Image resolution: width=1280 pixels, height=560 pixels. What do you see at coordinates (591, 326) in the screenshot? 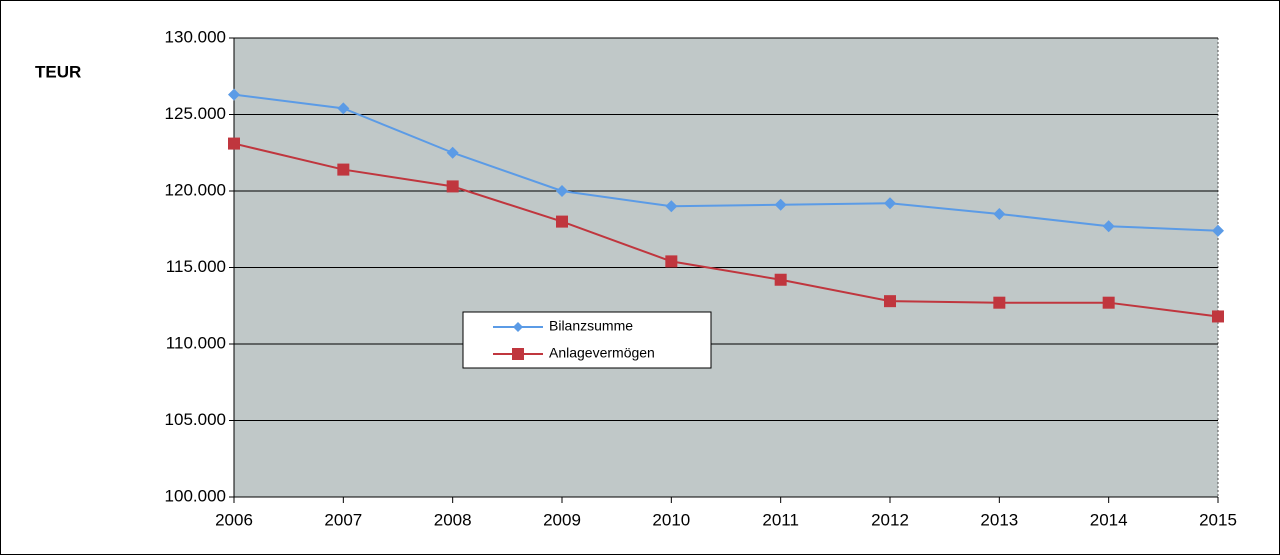
I see `legend-label: Bilanzsumme` at bounding box center [591, 326].